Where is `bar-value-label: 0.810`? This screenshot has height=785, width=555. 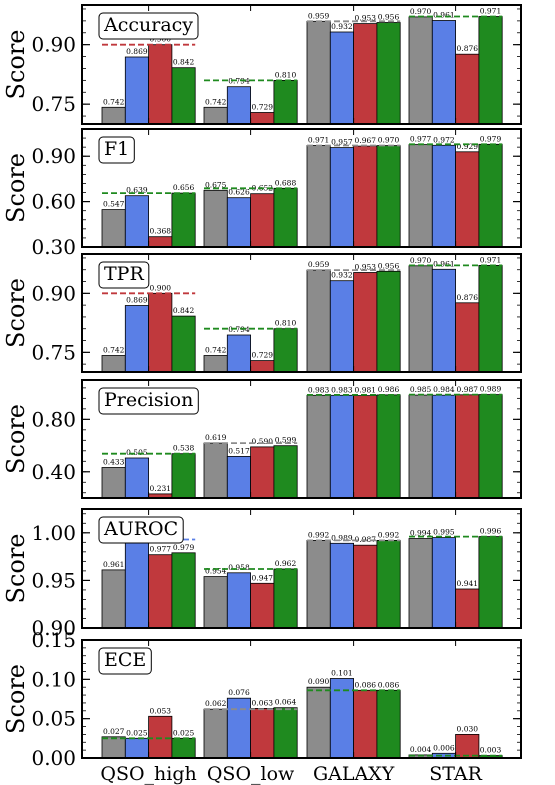
bar-value-label: 0.810 is located at coordinates (286, 74).